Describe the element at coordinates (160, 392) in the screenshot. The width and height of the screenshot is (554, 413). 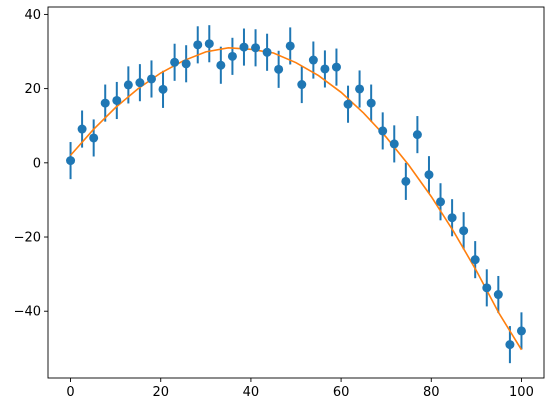
I see `x-tick-label: 20` at that location.